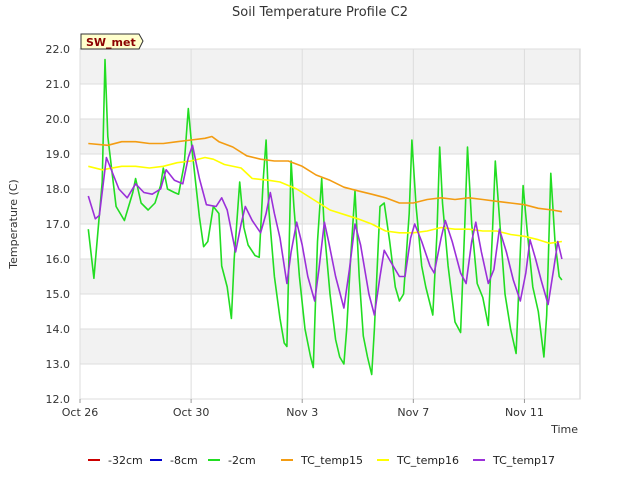  What do you see at coordinates (320, 12) in the screenshot?
I see `chart-title: Soil Temperature Profile C2` at bounding box center [320, 12].